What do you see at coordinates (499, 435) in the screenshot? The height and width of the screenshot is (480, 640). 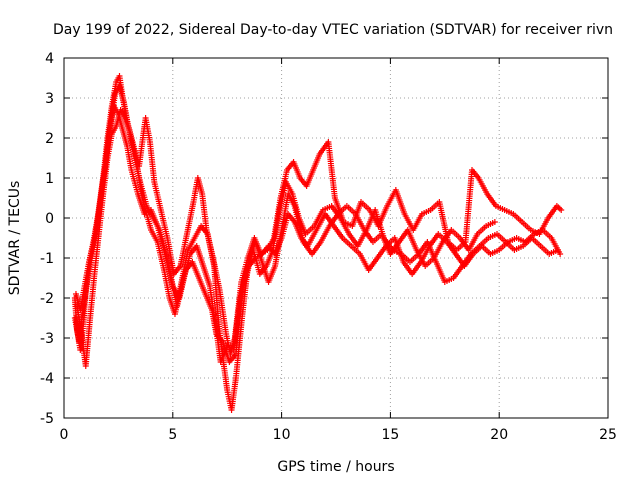 I see `x-tick-label: 20` at bounding box center [499, 435].